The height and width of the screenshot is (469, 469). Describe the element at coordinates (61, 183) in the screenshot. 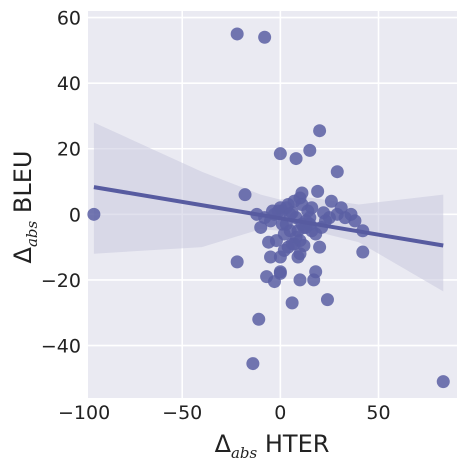

I see `y-tick-labels: −40 −20 0 20 40 60` at that location.